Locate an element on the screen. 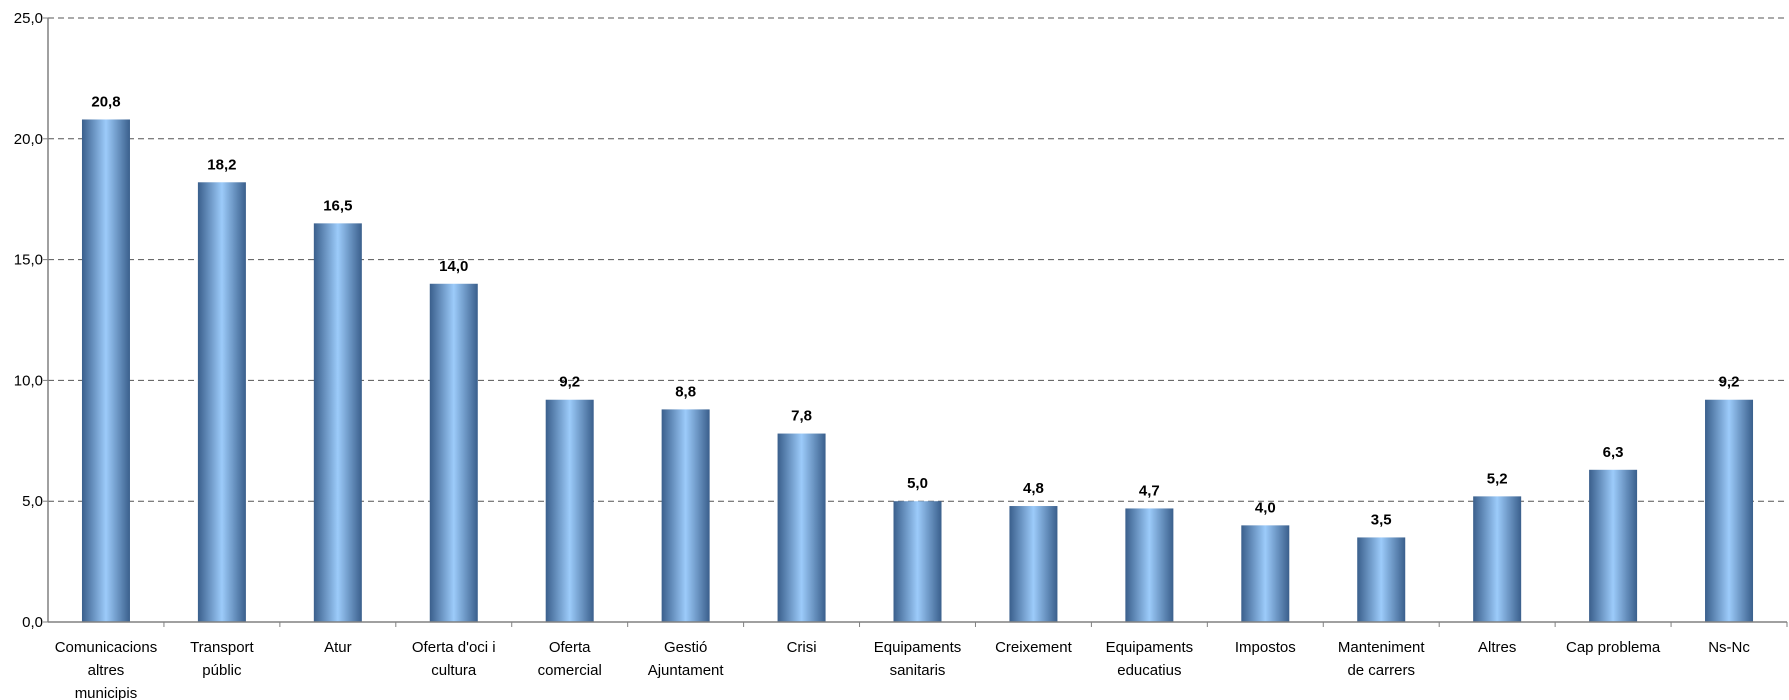 The image size is (1789, 700). data-label: 5,2 is located at coordinates (1497, 478).